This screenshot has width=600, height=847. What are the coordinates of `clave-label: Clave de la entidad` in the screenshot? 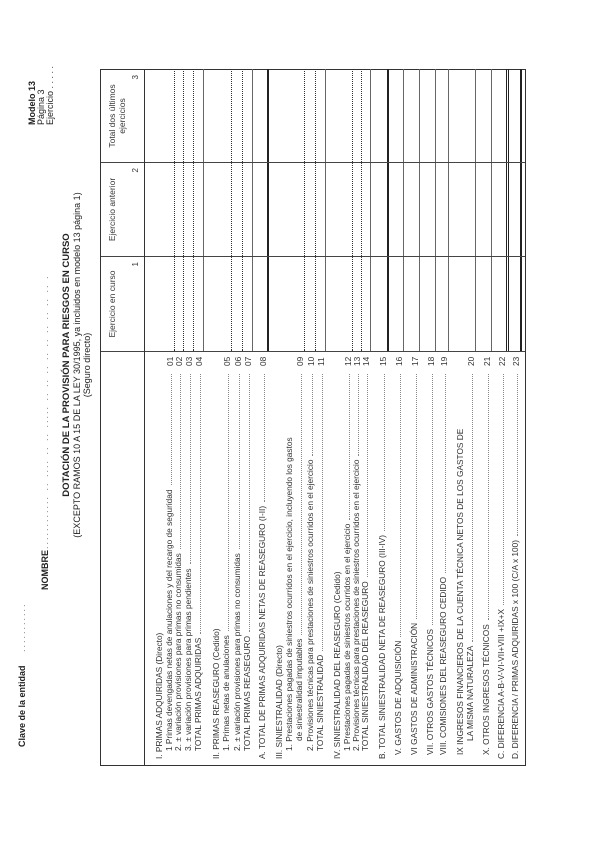 It's located at (22, 706).